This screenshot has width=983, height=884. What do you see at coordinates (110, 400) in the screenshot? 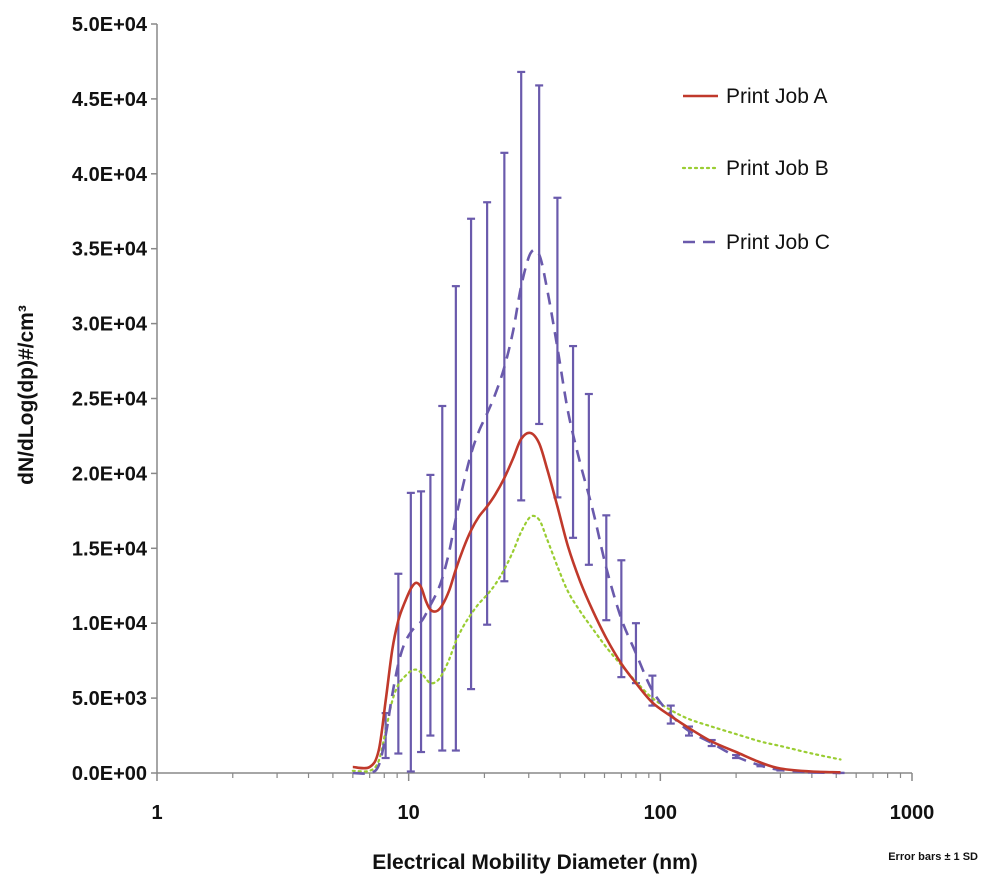
I see `y-tick-label: 2.5E+04` at bounding box center [110, 400].